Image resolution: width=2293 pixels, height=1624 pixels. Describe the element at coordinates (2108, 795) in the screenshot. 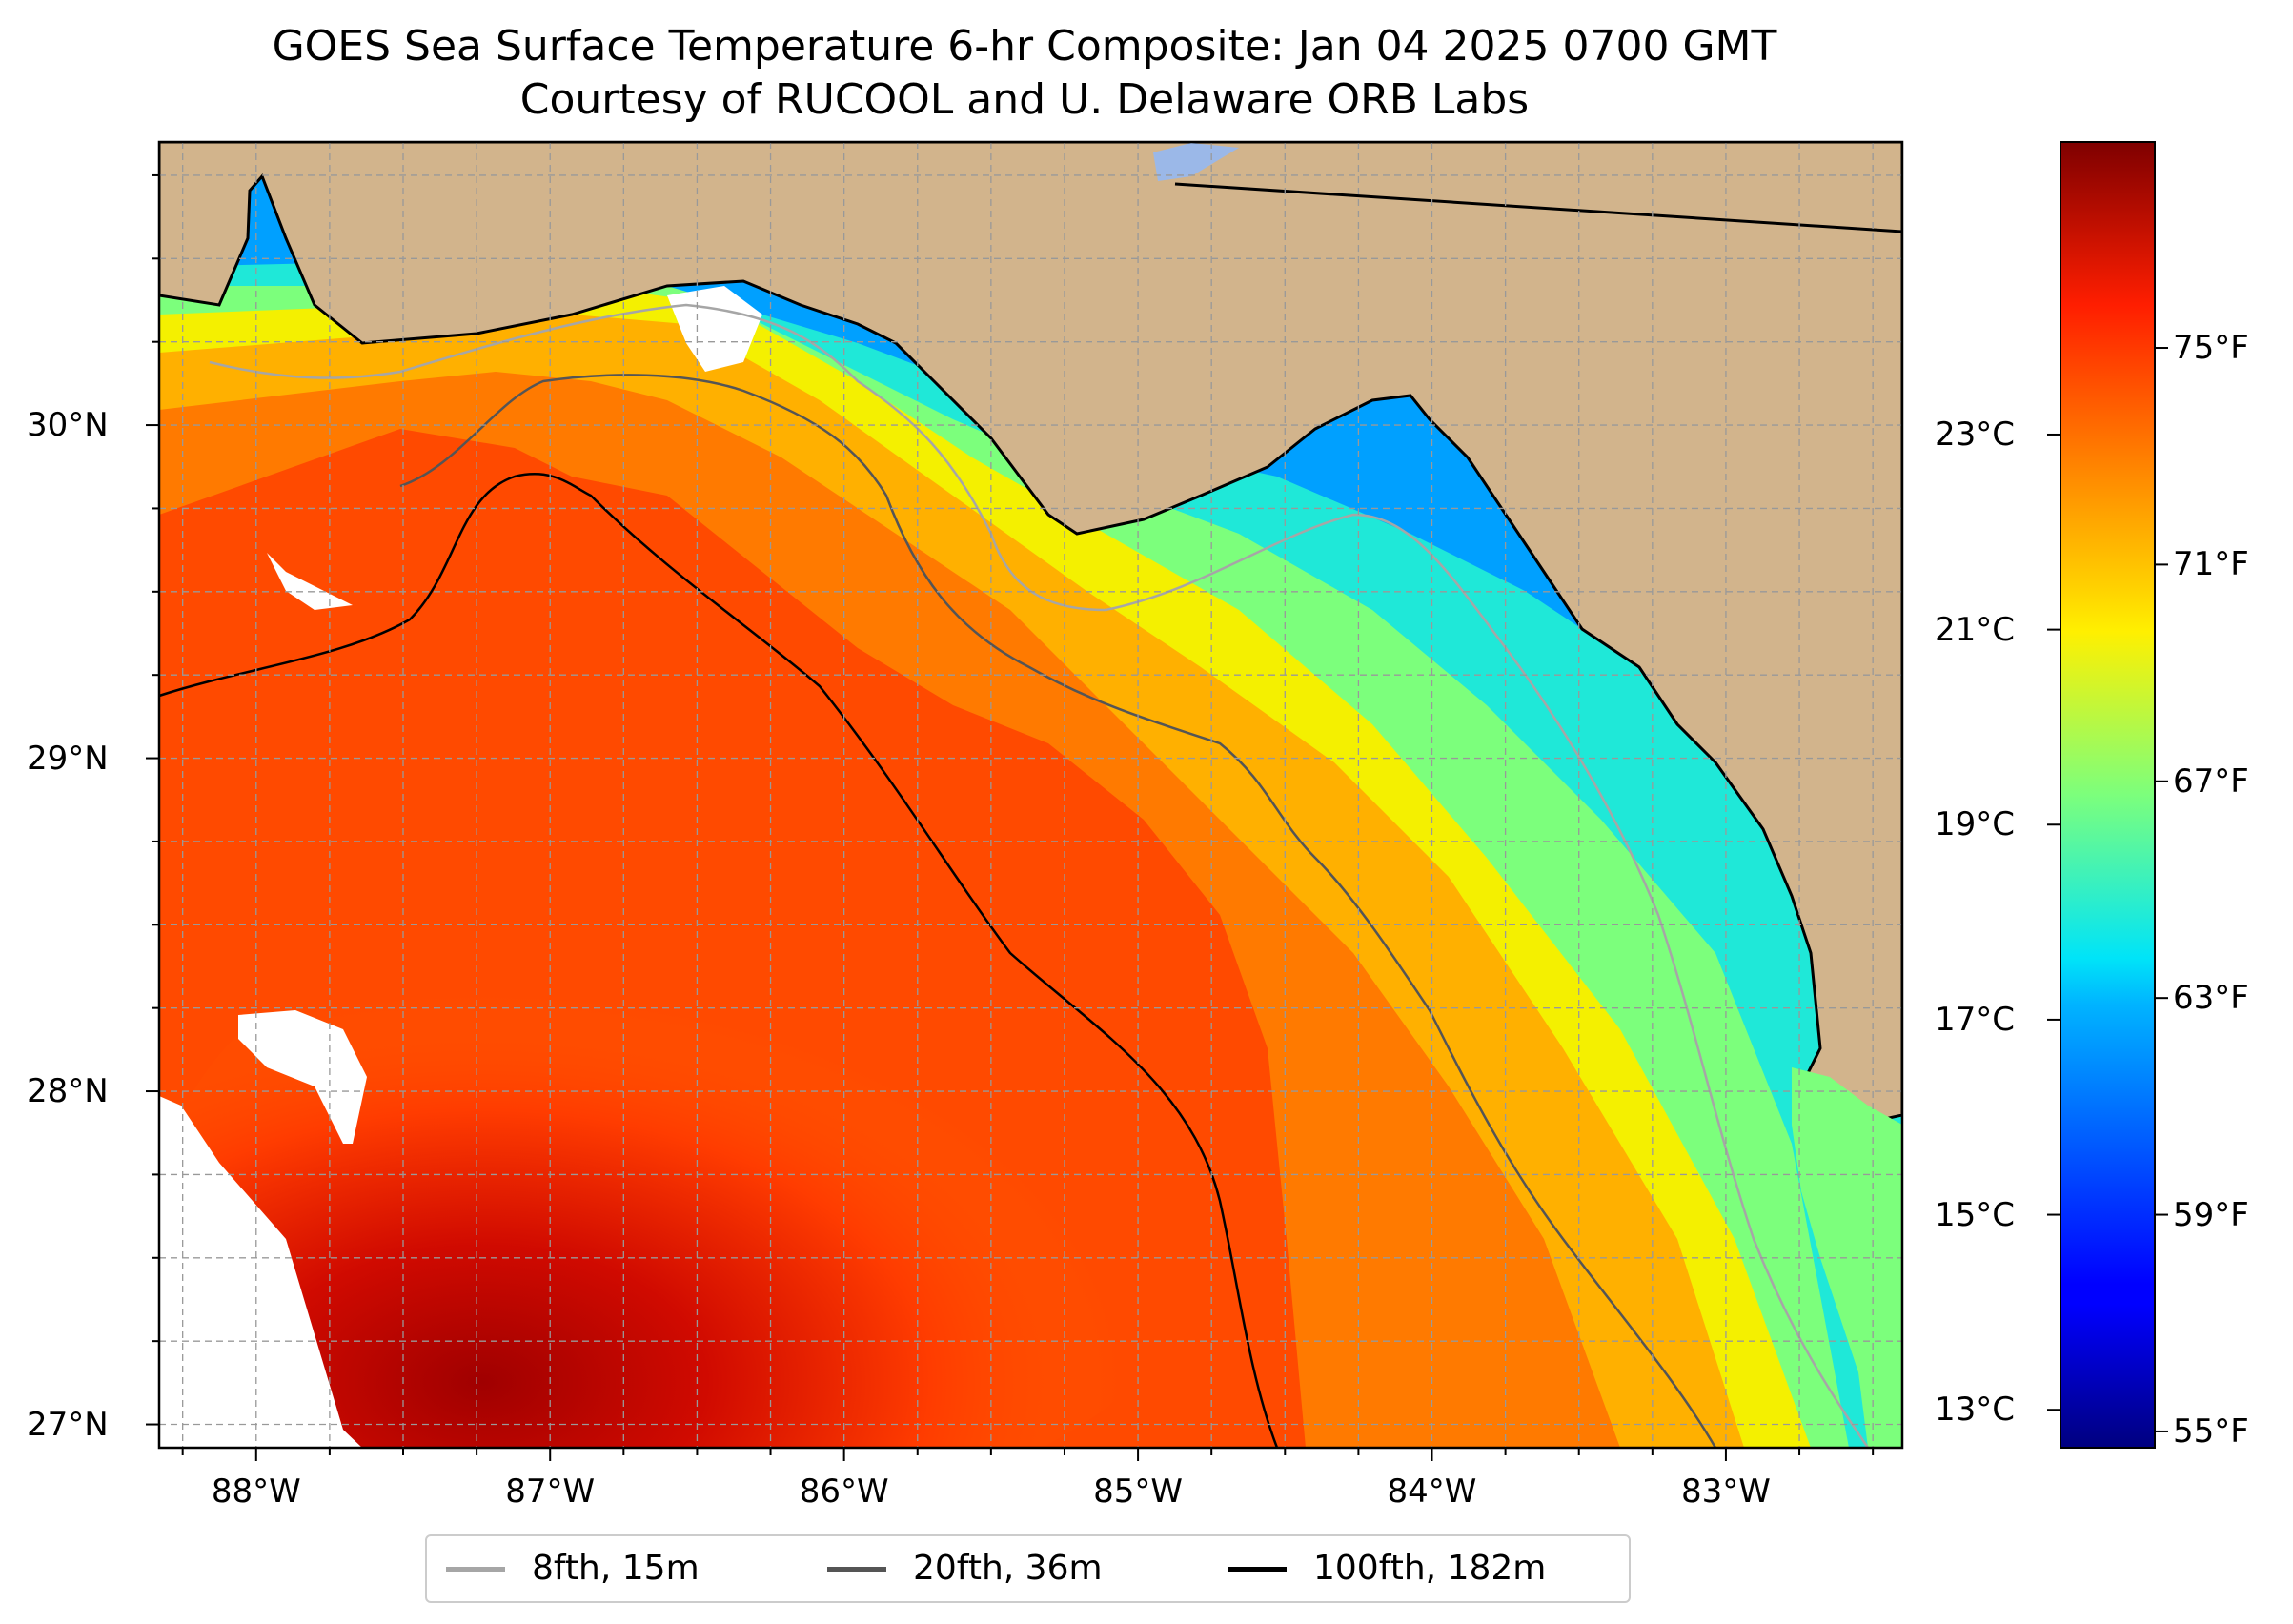

I see `colorbar` at that location.